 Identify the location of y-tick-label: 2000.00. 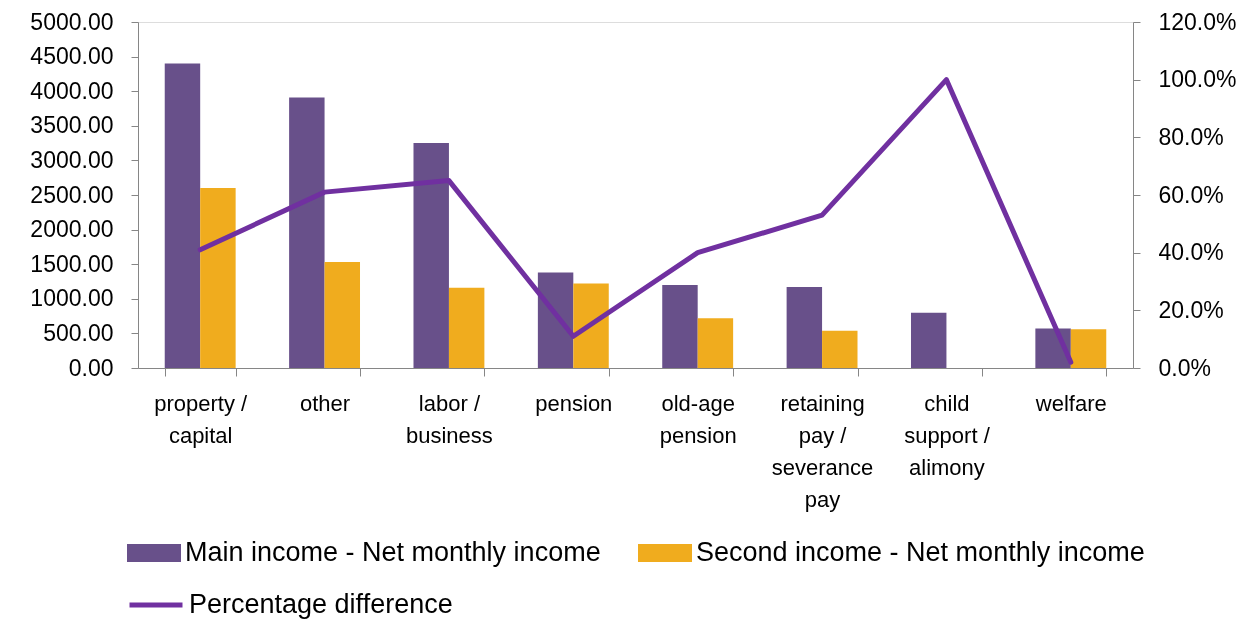
(72, 229).